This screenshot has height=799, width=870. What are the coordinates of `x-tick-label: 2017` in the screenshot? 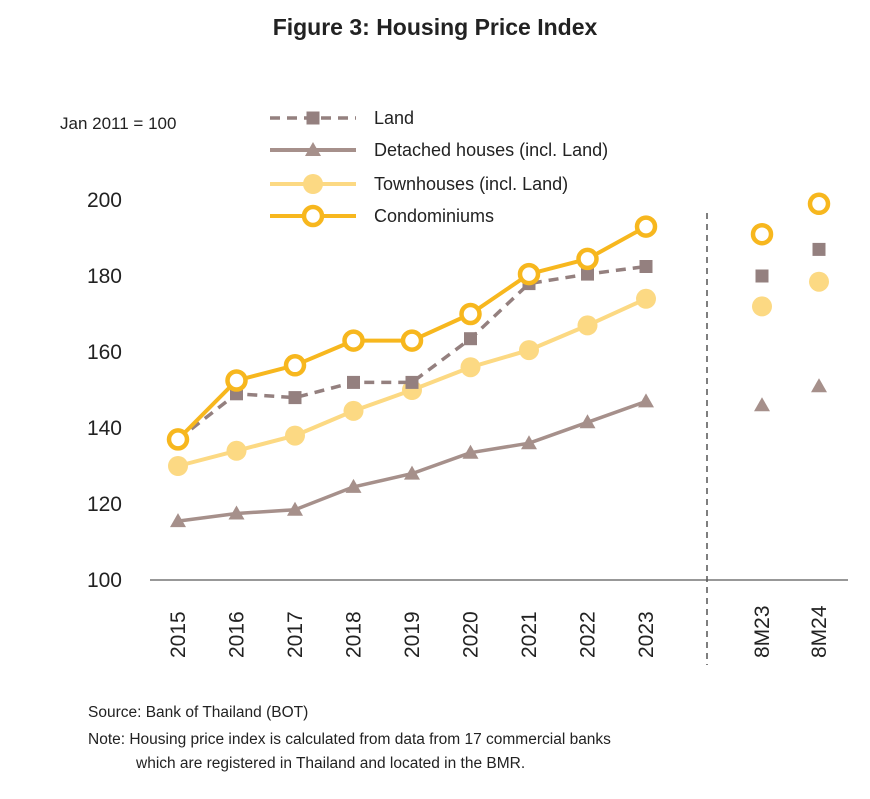 It's located at (295, 634).